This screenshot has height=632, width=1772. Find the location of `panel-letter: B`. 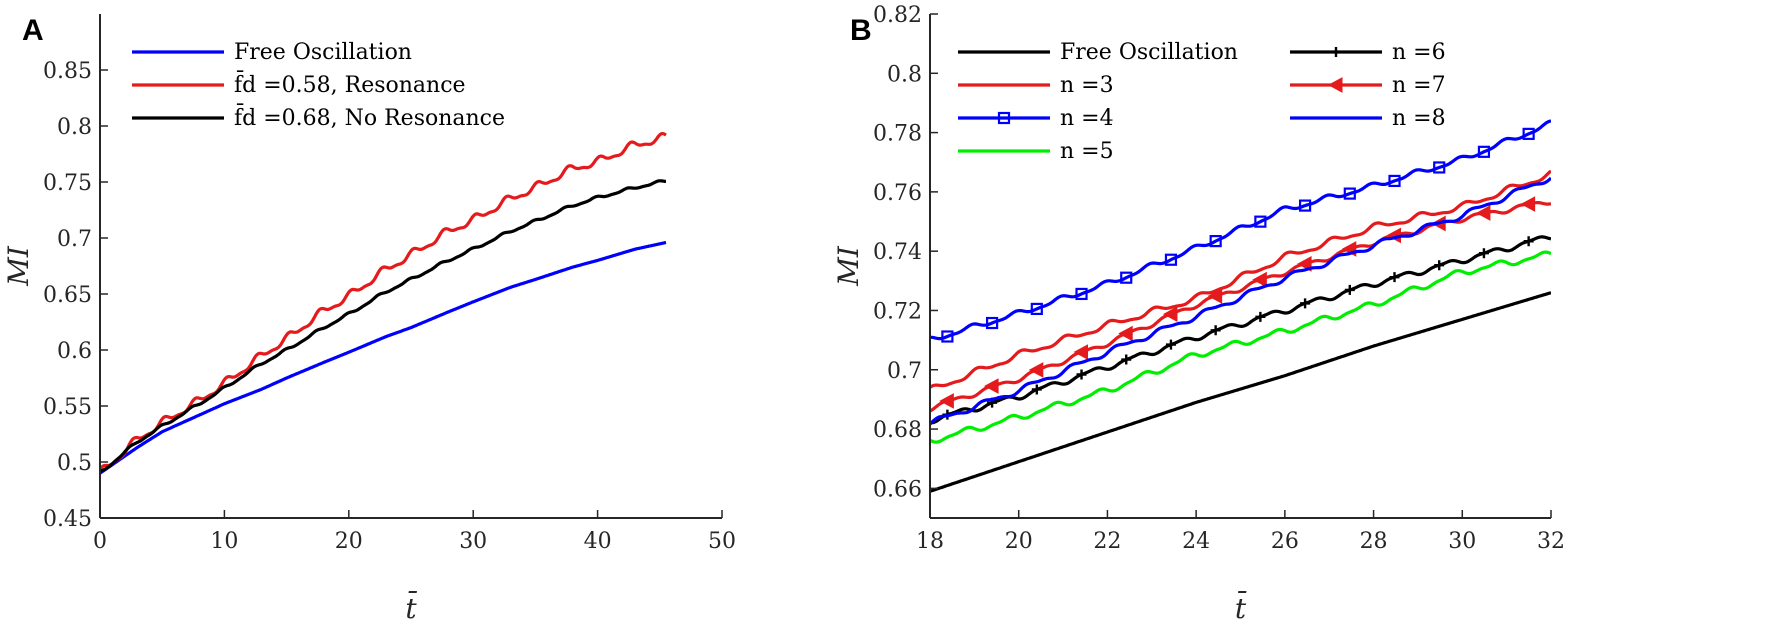

panel-letter: B is located at coordinates (861, 30).